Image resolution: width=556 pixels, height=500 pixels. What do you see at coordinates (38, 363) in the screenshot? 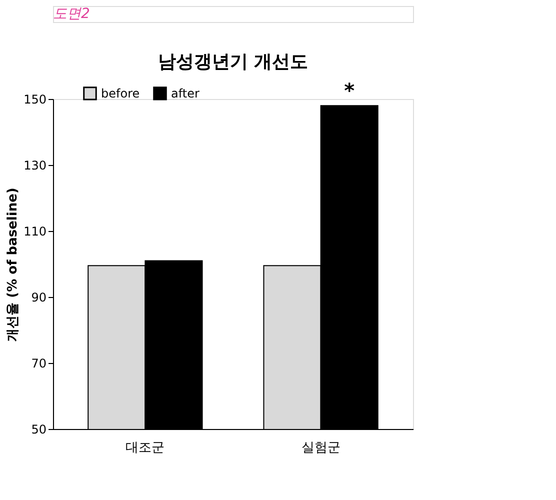
I see `y-tick-label: 70` at bounding box center [38, 363].